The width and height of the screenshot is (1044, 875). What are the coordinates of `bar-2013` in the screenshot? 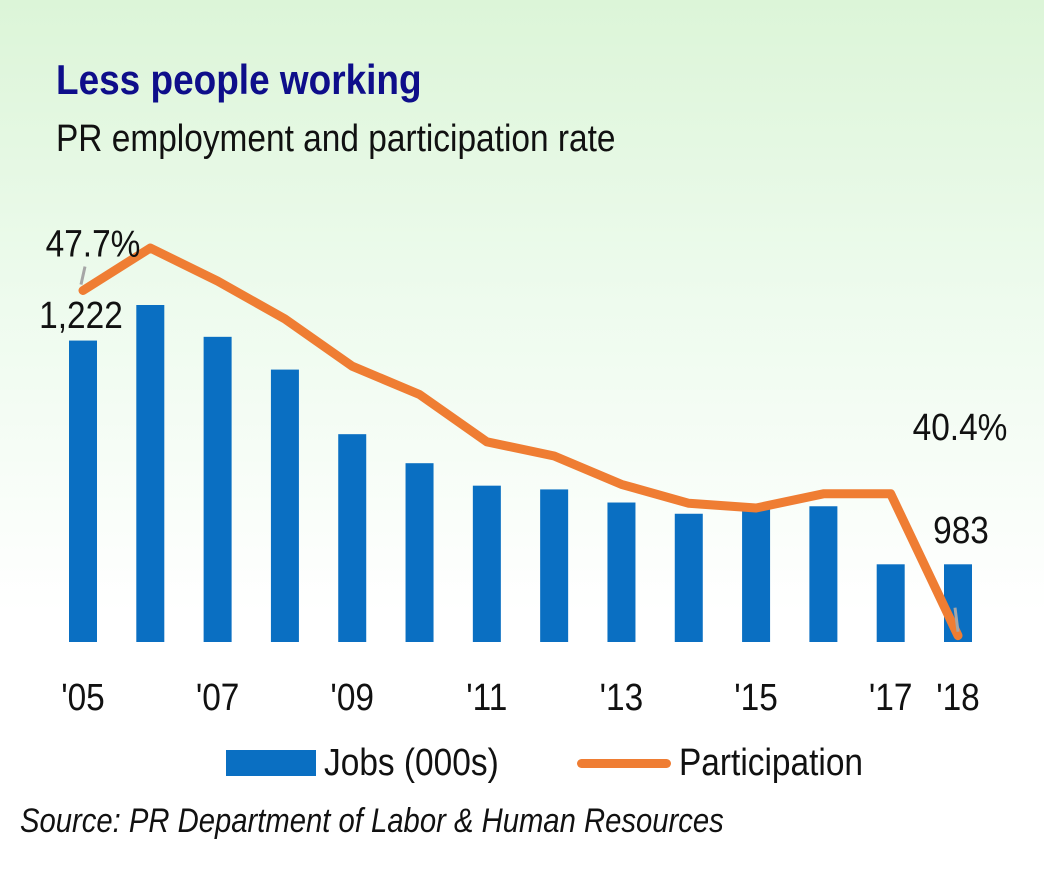 It's located at (621, 572).